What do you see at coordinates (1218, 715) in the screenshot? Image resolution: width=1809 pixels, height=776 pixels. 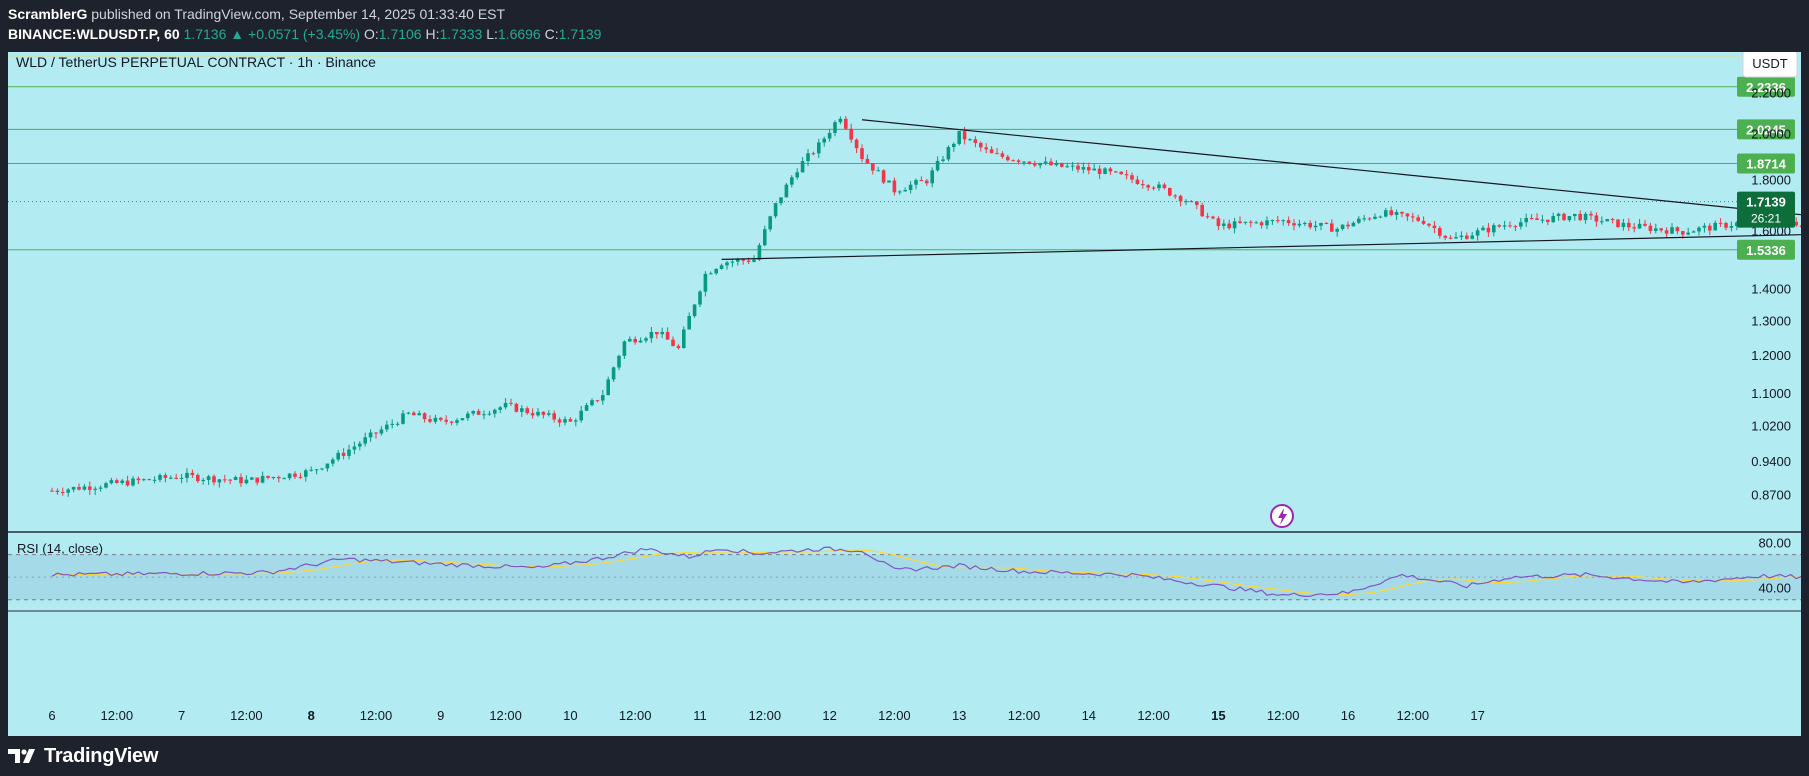 I see `time-tick: 15` at bounding box center [1218, 715].